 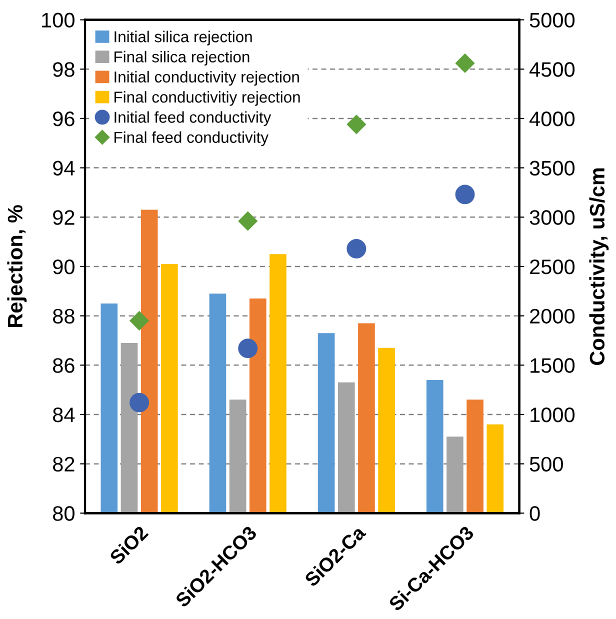 What do you see at coordinates (182, 58) in the screenshot?
I see `legend-label: Final silica rejection` at bounding box center [182, 58].